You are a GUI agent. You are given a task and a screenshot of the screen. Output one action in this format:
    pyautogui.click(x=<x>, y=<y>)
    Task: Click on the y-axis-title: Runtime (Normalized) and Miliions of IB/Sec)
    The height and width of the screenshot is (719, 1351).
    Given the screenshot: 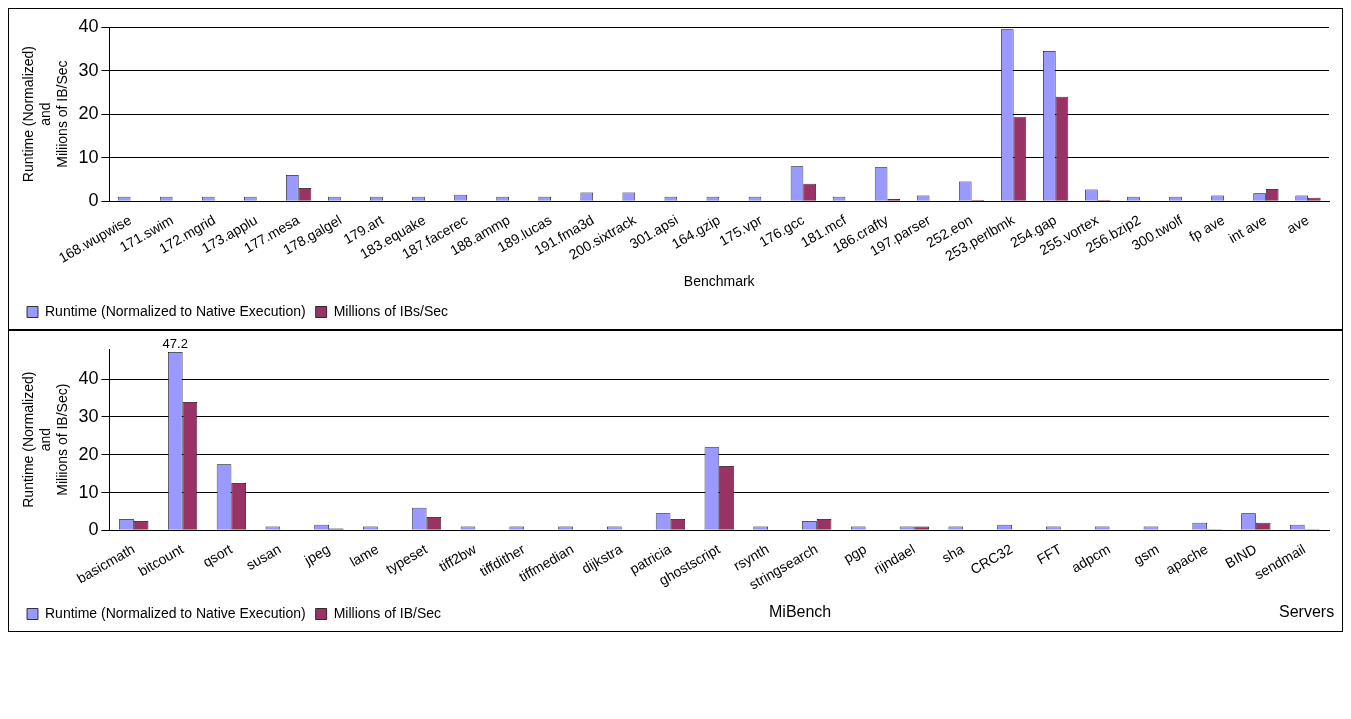 What is the action you would take?
    pyautogui.click(x=45, y=439)
    